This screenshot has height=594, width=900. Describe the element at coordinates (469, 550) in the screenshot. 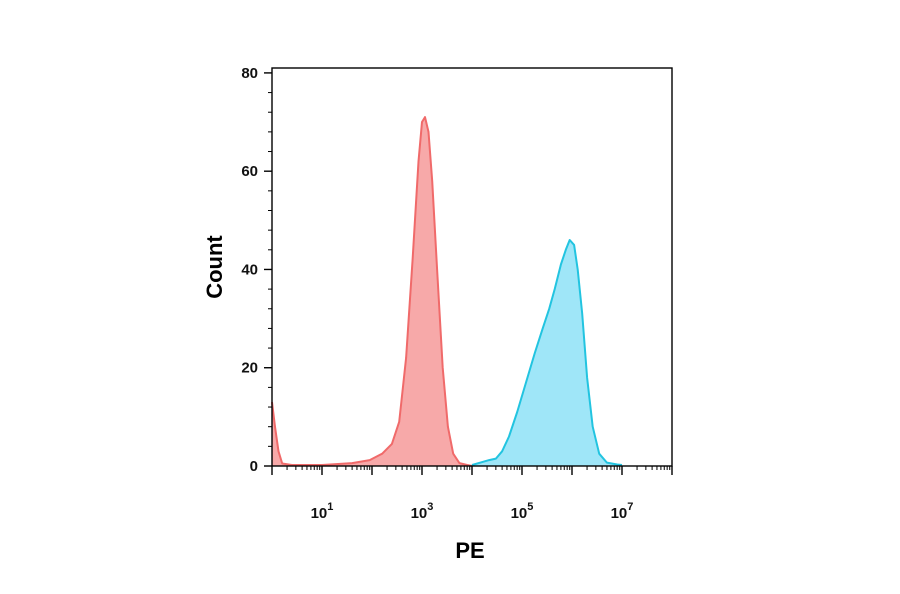

I see `x-axis-title: PE` at that location.